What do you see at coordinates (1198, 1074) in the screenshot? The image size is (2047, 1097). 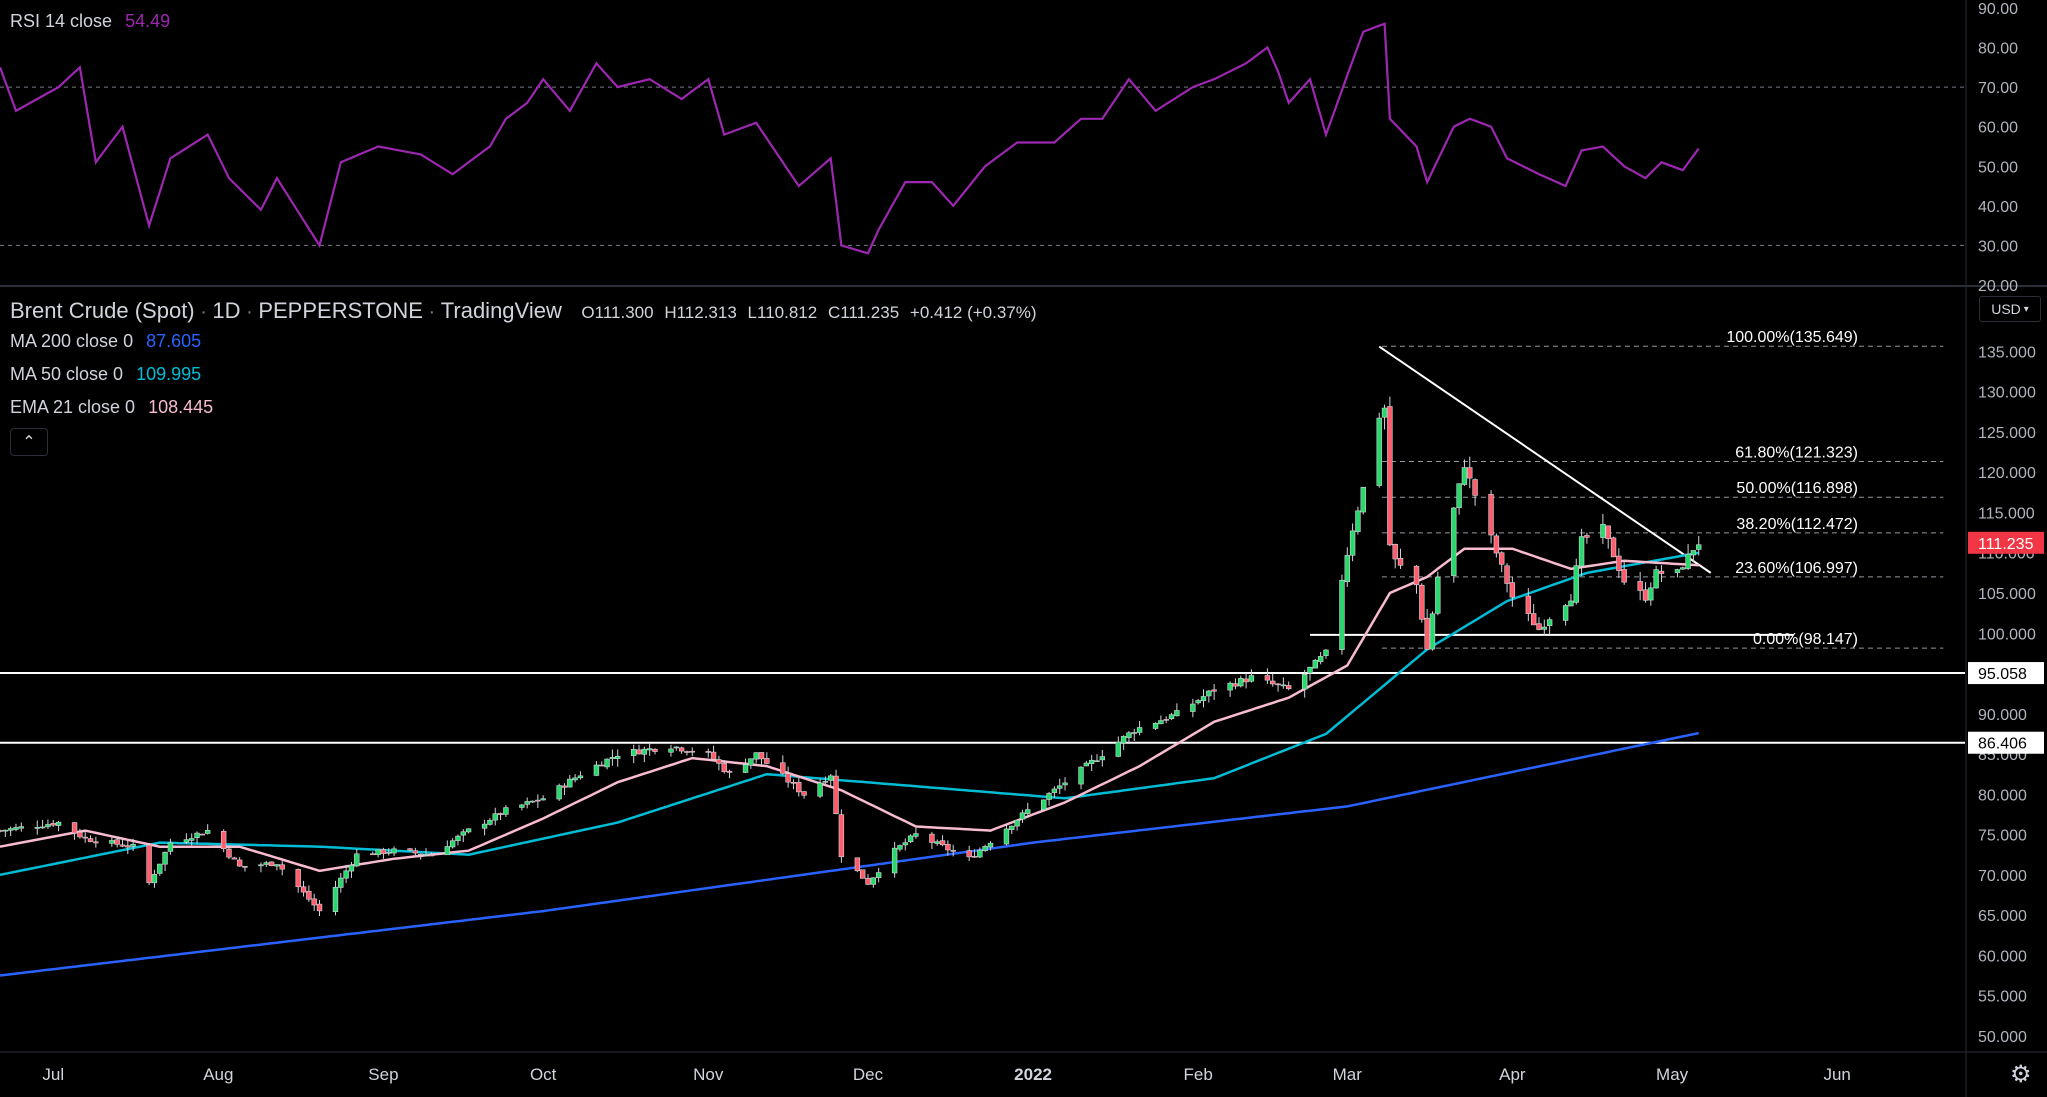 I see `time-axis-label: Feb` at bounding box center [1198, 1074].